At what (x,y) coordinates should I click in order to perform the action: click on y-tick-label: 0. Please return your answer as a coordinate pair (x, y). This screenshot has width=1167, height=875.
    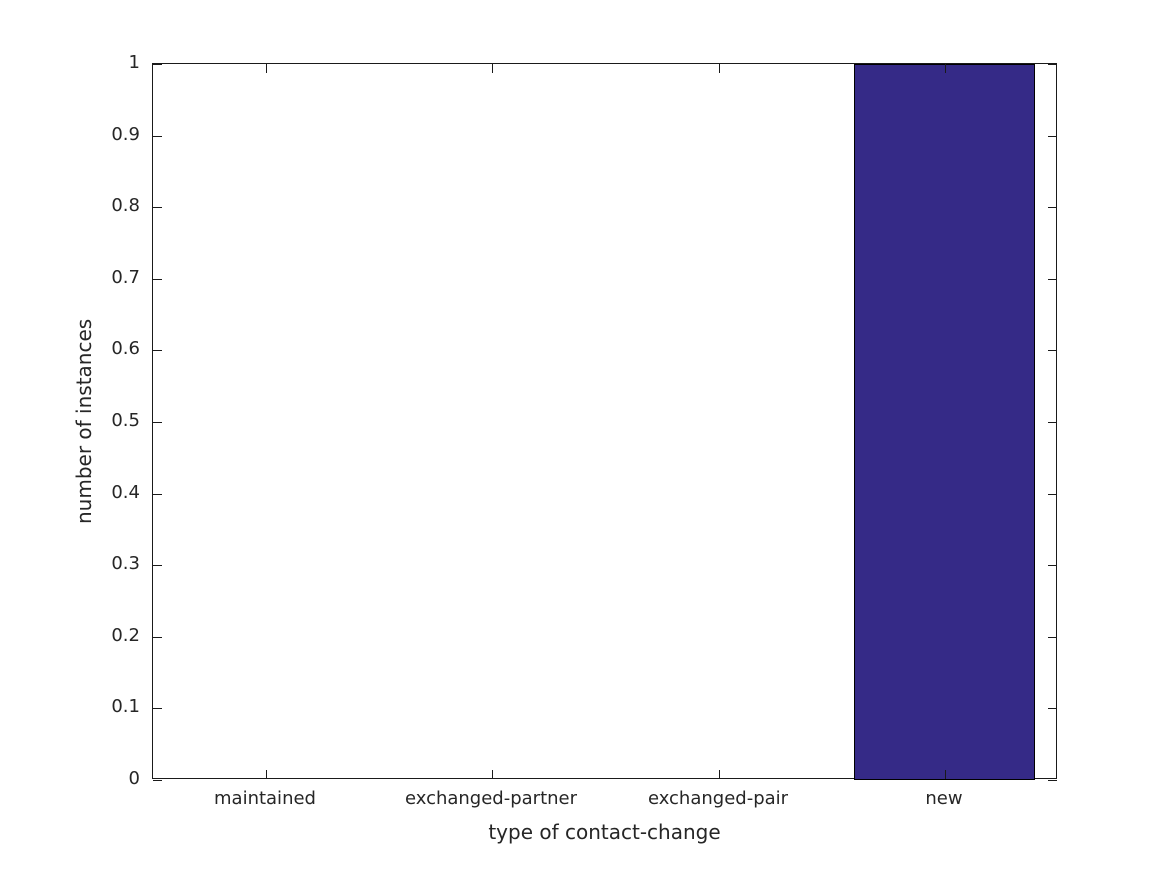
    Looking at the image, I should click on (134, 778).